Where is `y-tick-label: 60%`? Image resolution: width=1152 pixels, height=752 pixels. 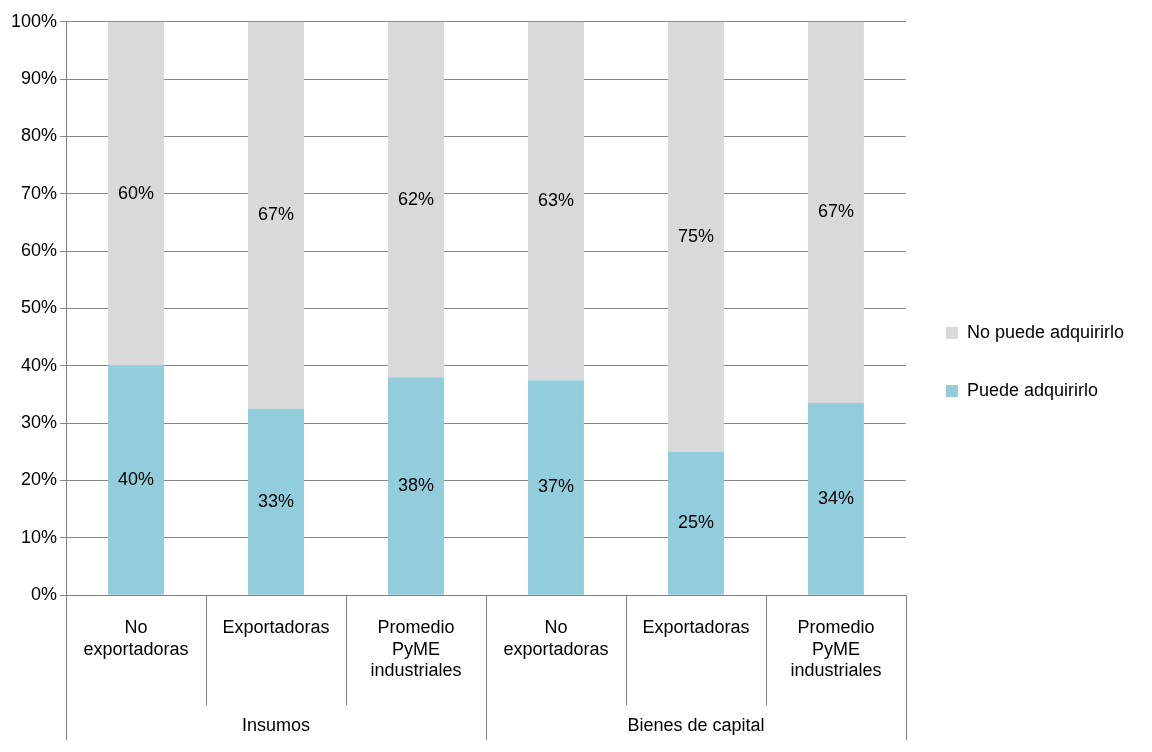 y-tick-label: 60% is located at coordinates (39, 250).